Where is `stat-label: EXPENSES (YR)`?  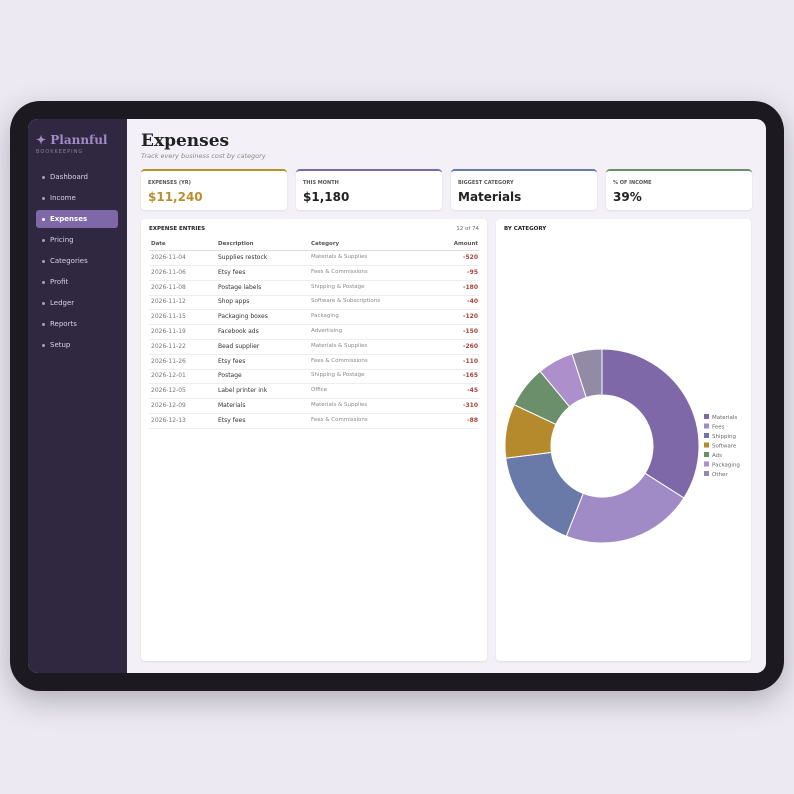
stat-label: EXPENSES (YR) is located at coordinates (169, 183).